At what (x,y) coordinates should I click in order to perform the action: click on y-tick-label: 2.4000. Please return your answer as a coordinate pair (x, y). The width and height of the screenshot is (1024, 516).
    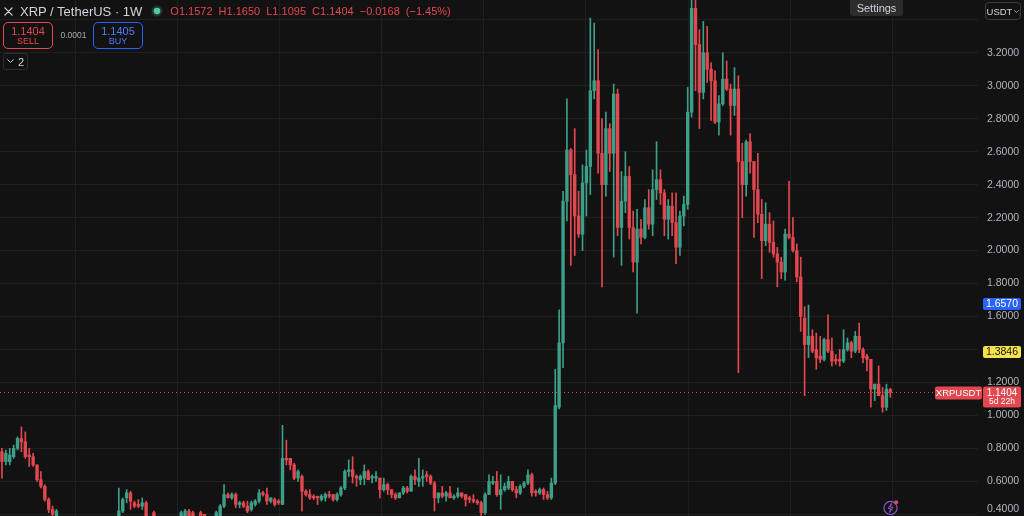
    Looking at the image, I should click on (1003, 183).